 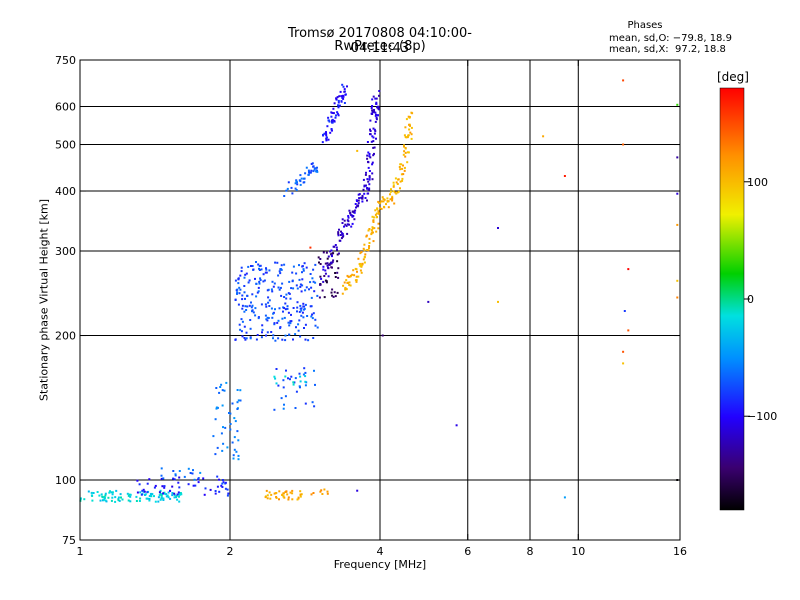 What do you see at coordinates (670, 38) in the screenshot?
I see `phase-stats-o: mean, sd,O: −79.8, 18.9` at bounding box center [670, 38].